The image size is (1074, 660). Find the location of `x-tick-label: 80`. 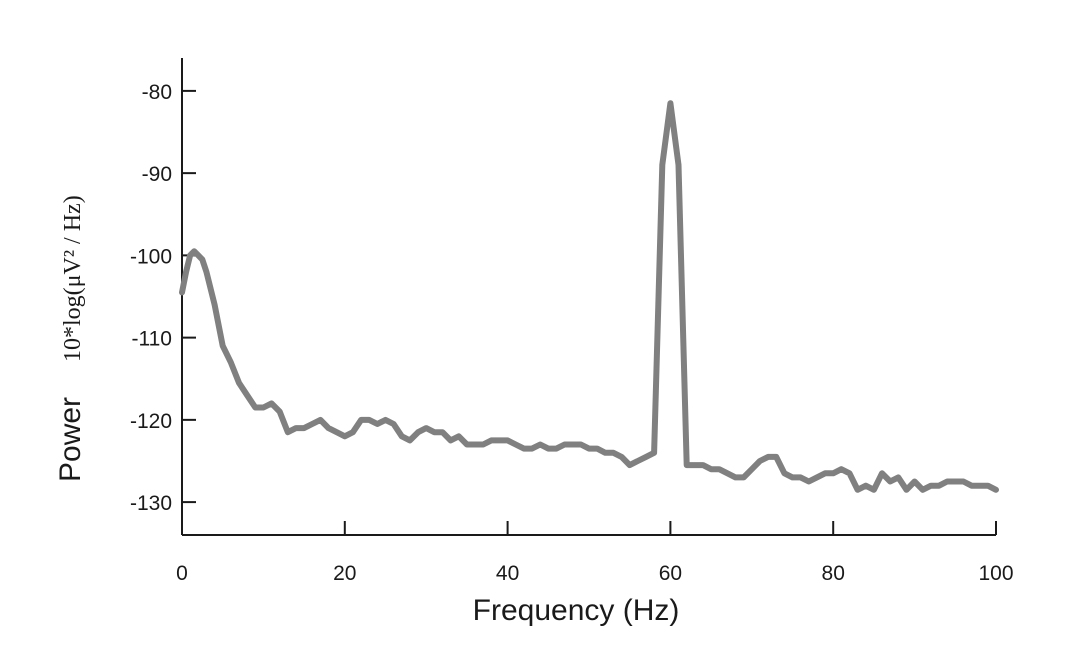

x-tick-label: 80 is located at coordinates (833, 573).